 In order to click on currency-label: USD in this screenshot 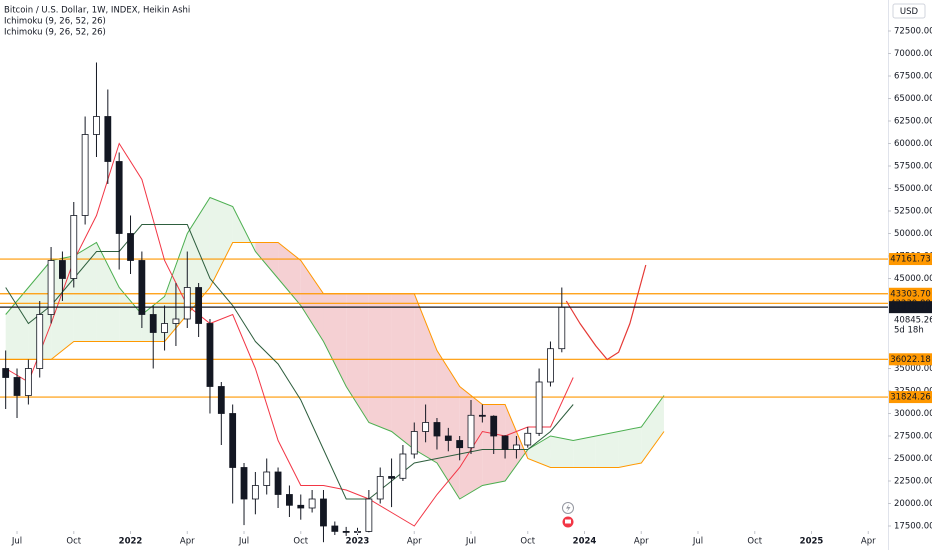, I will do `click(909, 12)`.